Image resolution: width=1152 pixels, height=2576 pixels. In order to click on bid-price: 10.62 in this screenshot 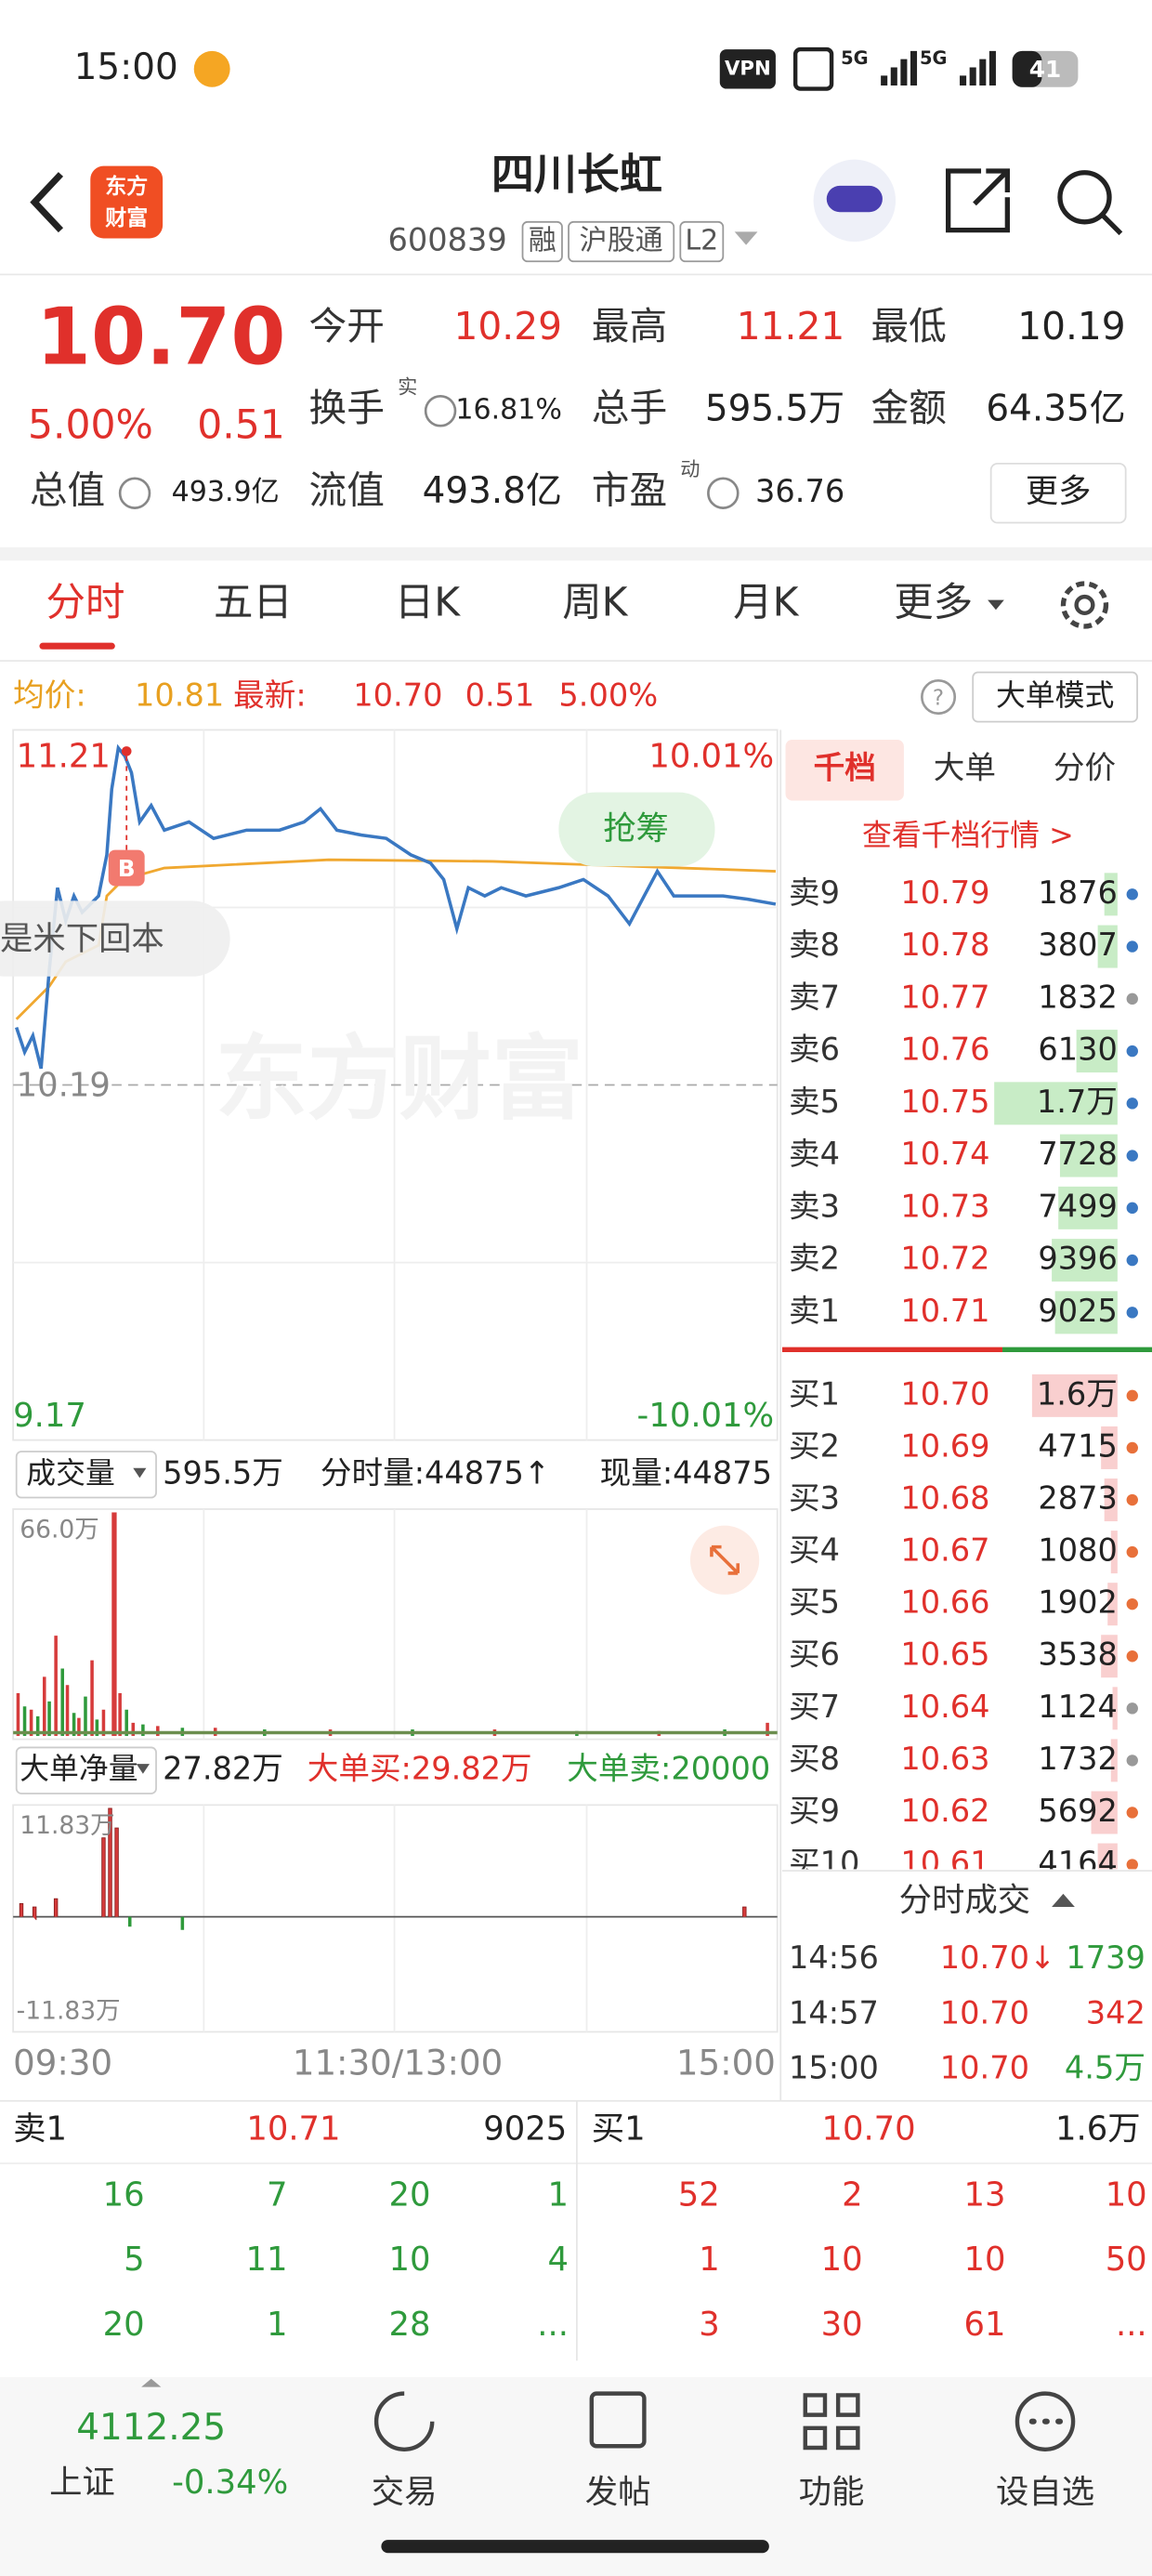, I will do `click(944, 1811)`.